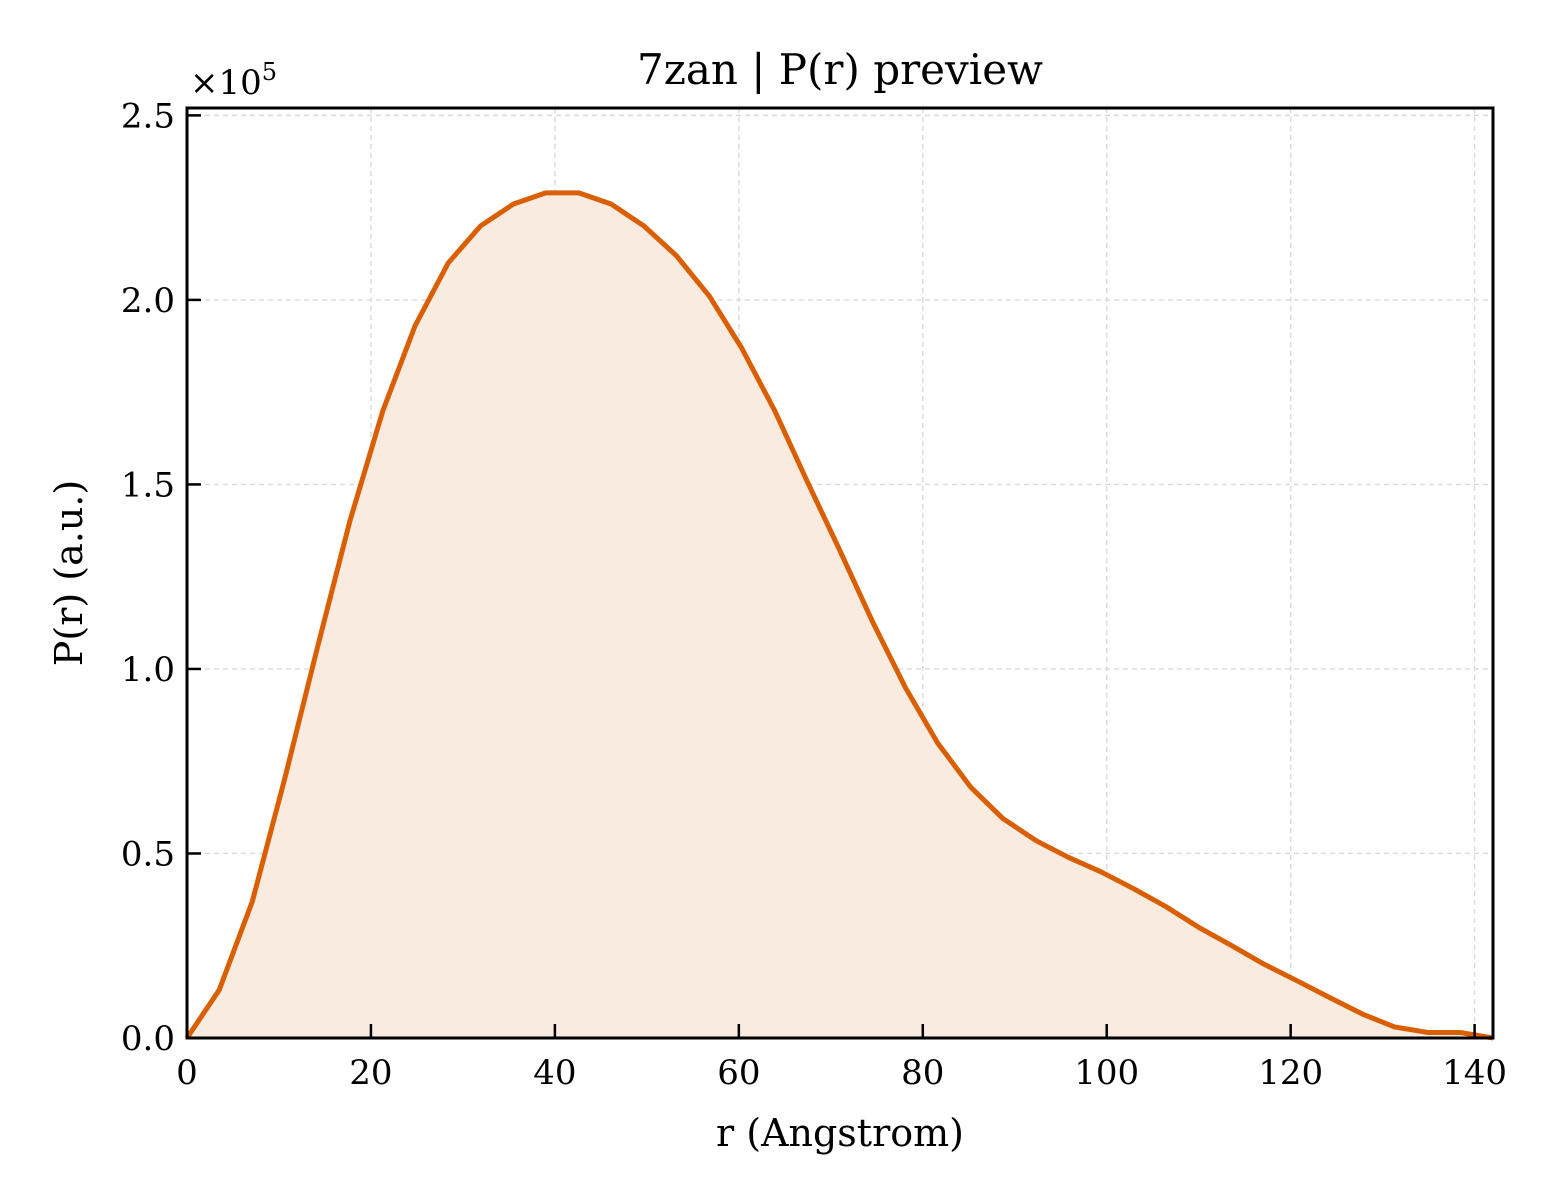 This screenshot has width=1560, height=1200. I want to click on x-tick-label: 140, so click(1474, 1073).